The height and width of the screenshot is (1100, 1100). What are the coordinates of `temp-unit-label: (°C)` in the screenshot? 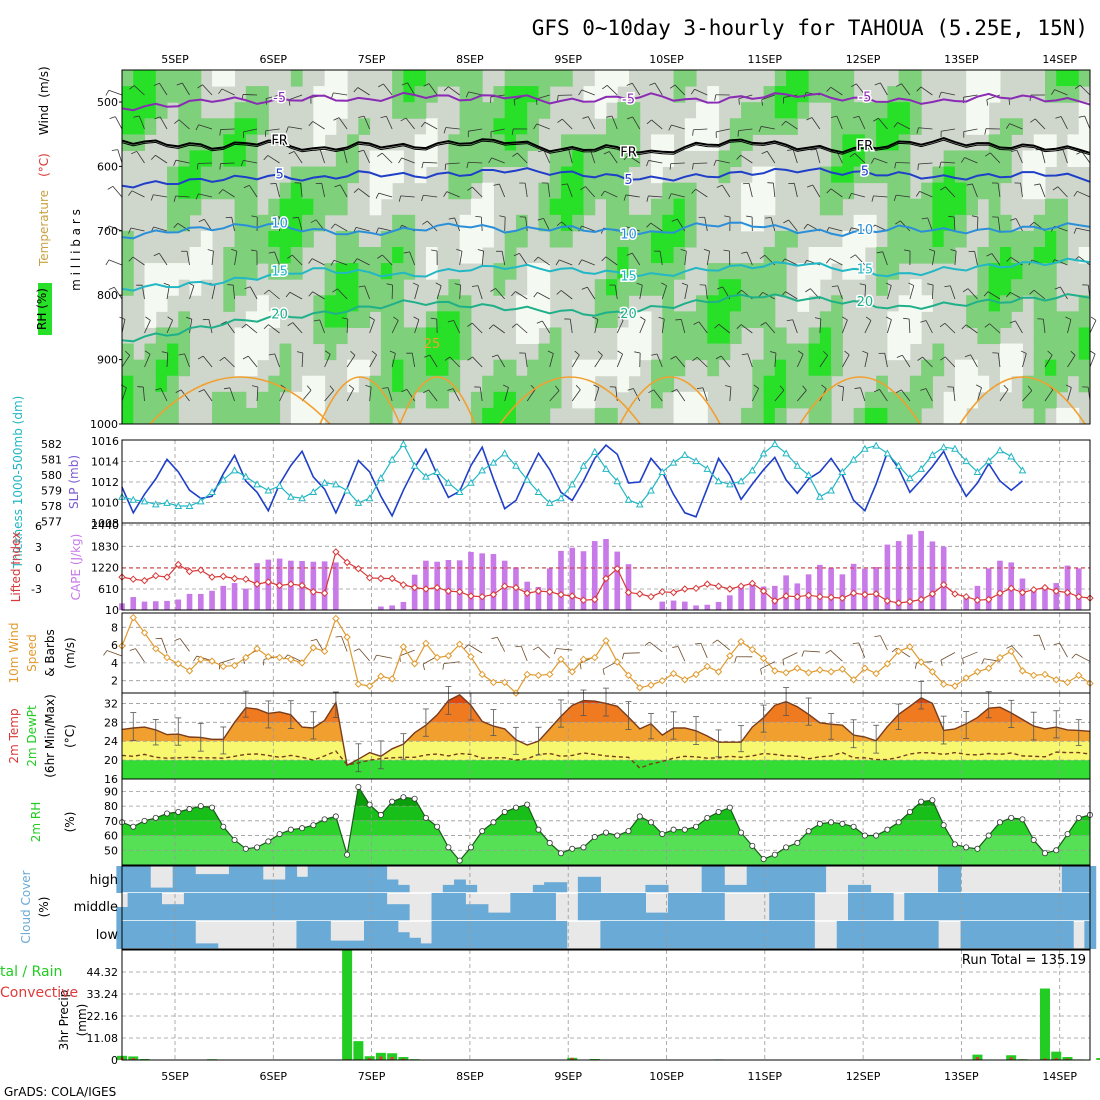 It's located at (70, 736).